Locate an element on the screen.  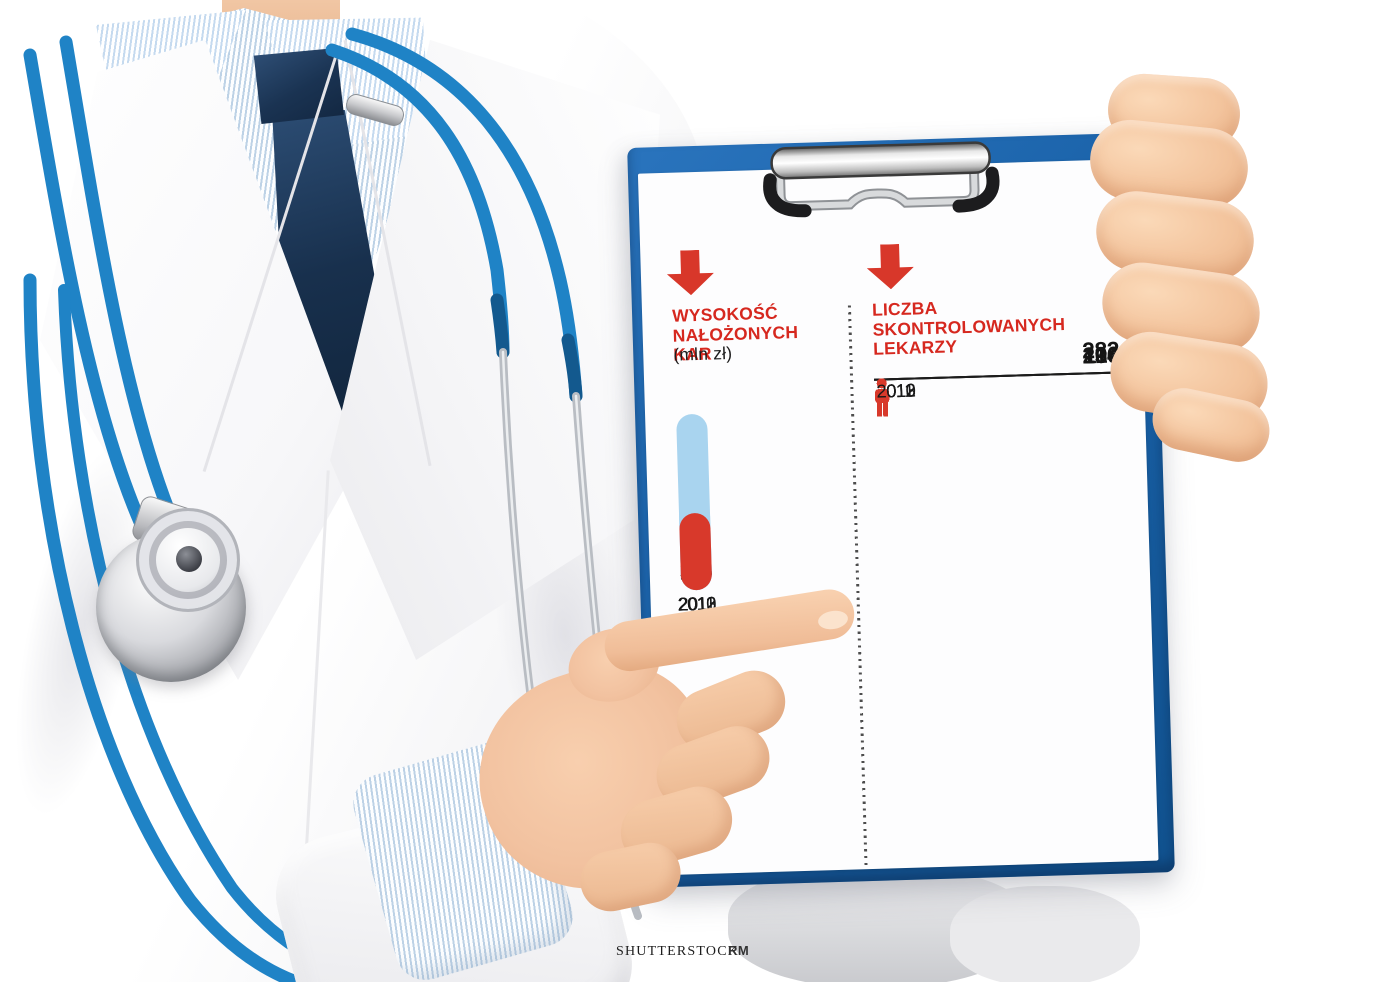
clipboard-clip is located at coordinates (881, 186).